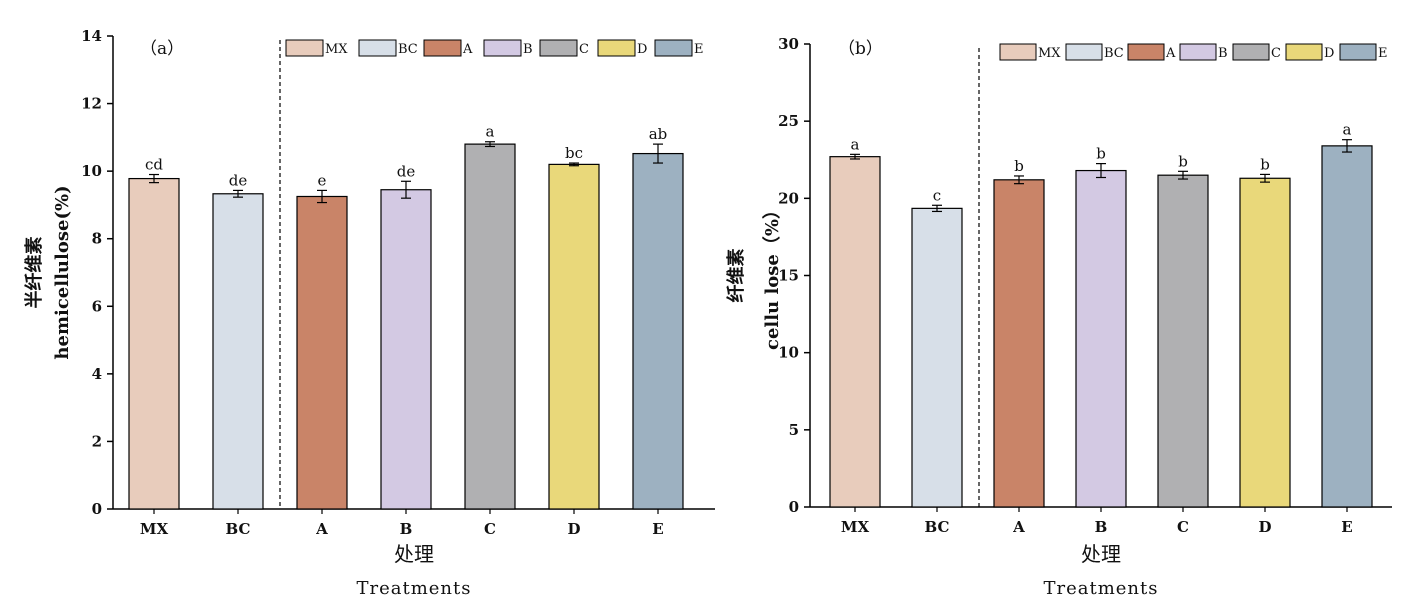 The image size is (1417, 613). I want to click on y-tick-label: 20, so click(788, 198).